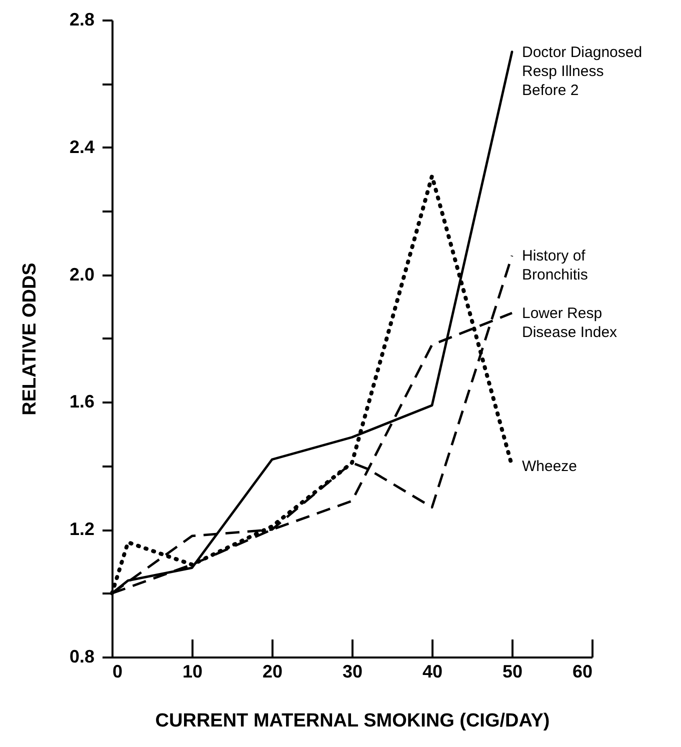 Image resolution: width=681 pixels, height=747 pixels. Describe the element at coordinates (29, 339) in the screenshot. I see `y-axis-title: RELATIVE ODDS` at that location.